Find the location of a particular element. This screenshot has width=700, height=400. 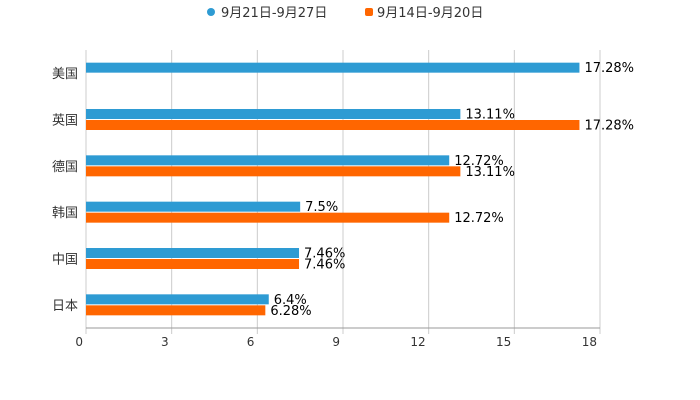

data-label-series-1-4: 7.46% is located at coordinates (324, 254).